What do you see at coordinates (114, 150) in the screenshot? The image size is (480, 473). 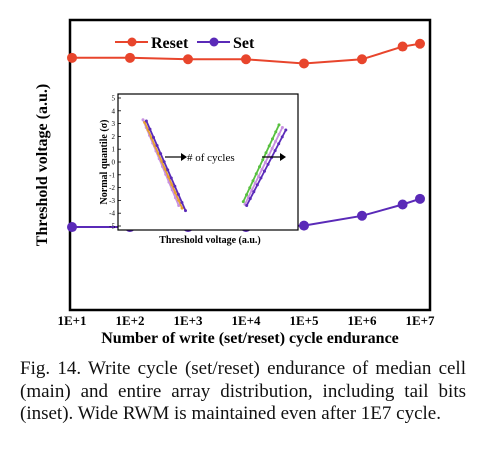 I see `inset-y-tick-label: 1` at bounding box center [114, 150].